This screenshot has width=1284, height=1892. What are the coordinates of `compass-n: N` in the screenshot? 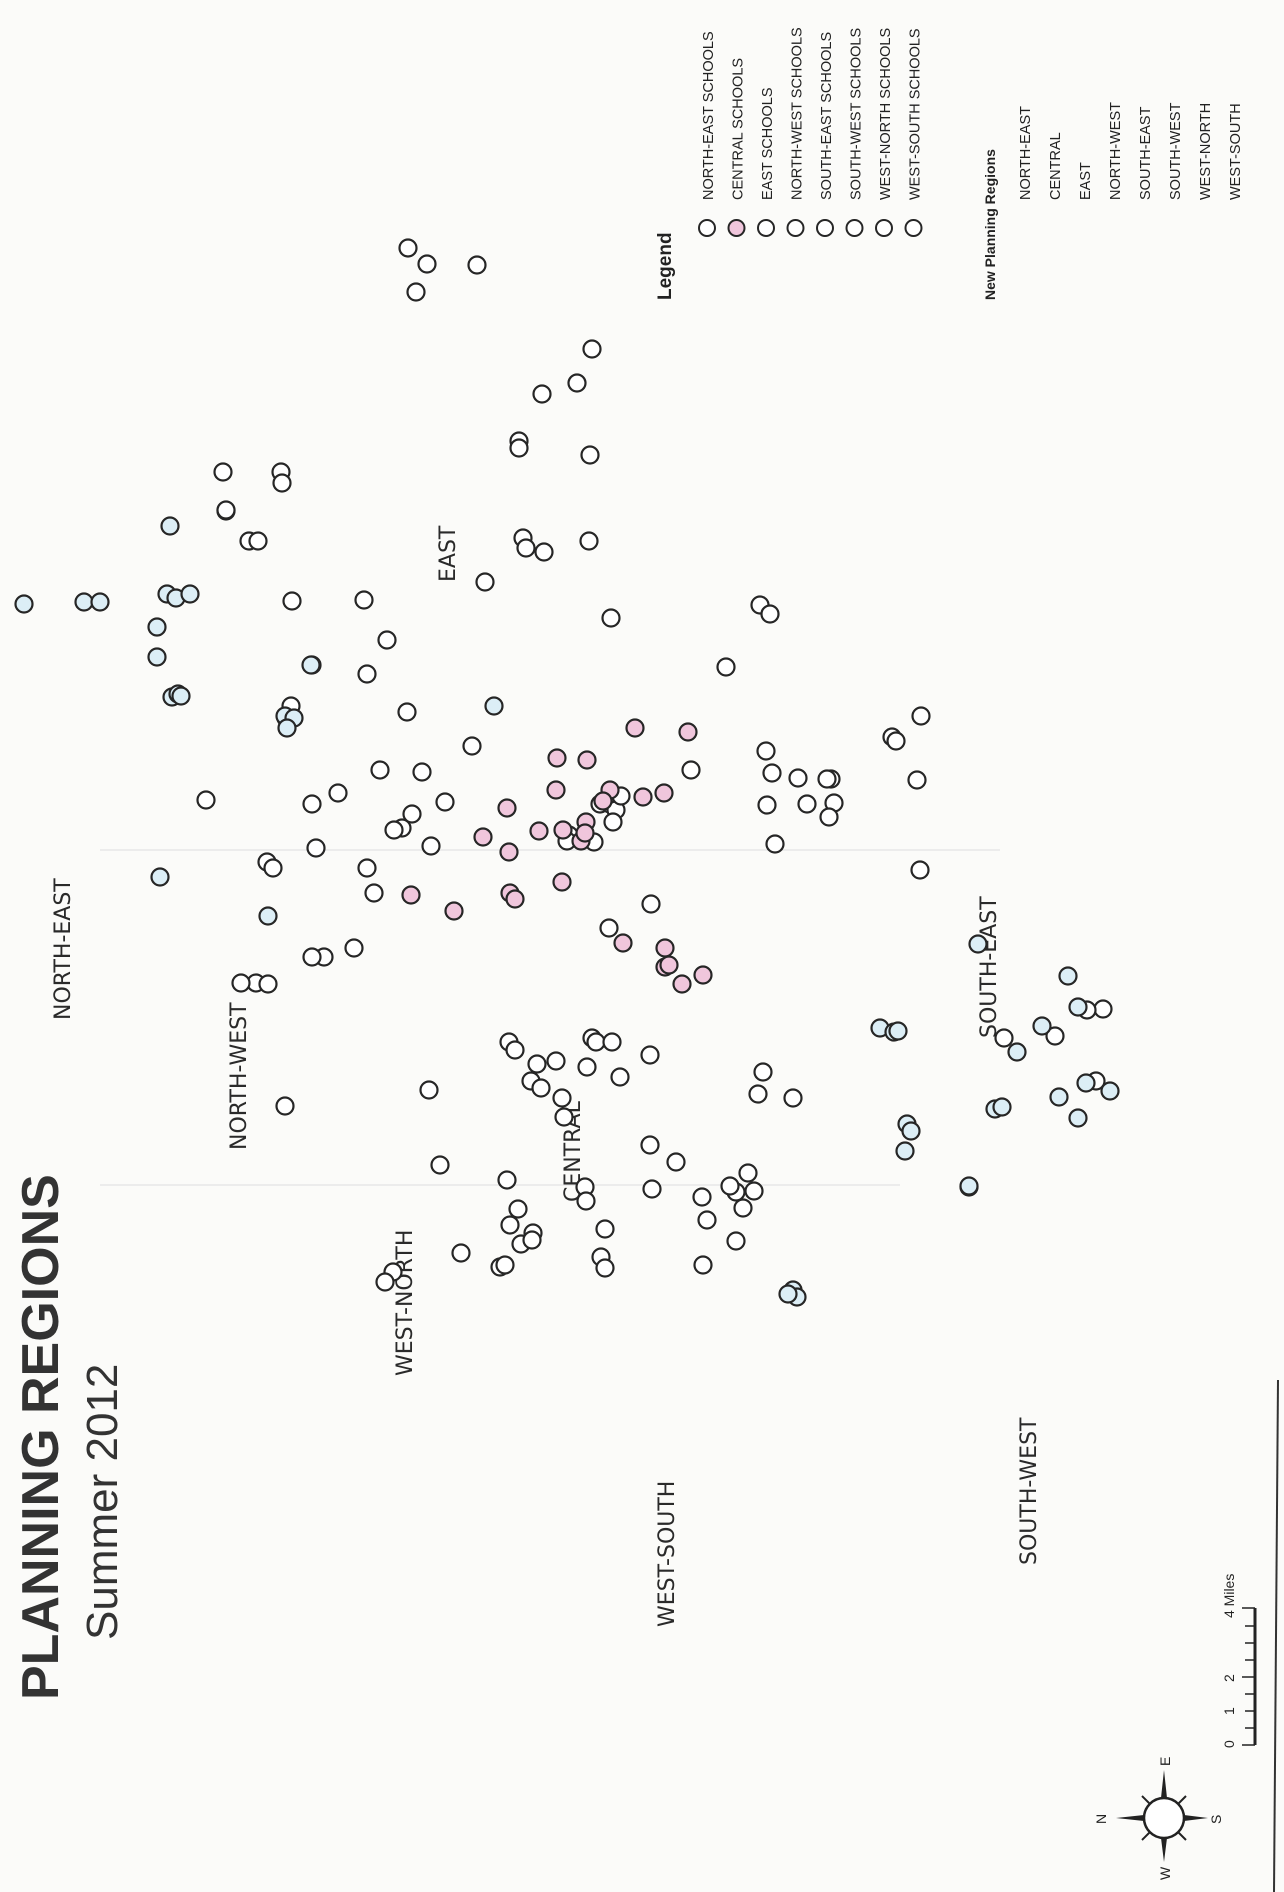 It's located at (1101, 1819).